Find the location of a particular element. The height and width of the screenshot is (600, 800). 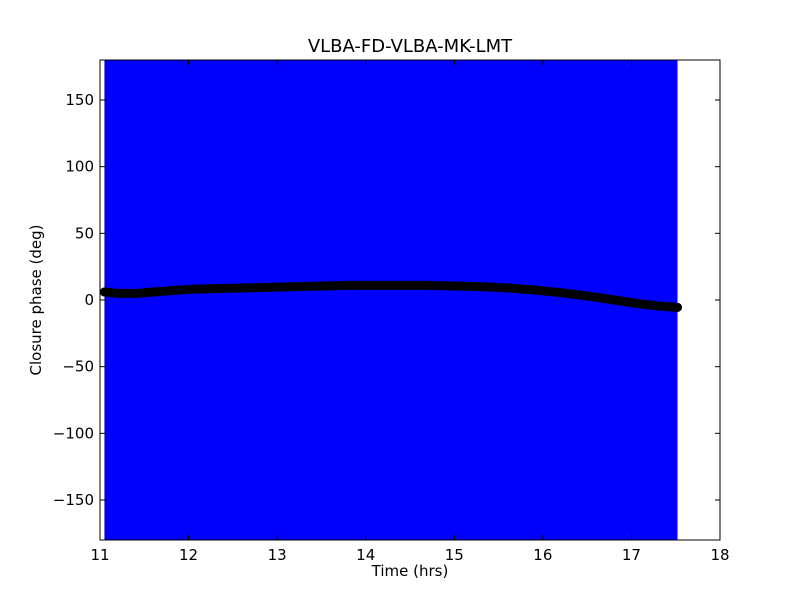

x-tick-label: 16 is located at coordinates (542, 555).